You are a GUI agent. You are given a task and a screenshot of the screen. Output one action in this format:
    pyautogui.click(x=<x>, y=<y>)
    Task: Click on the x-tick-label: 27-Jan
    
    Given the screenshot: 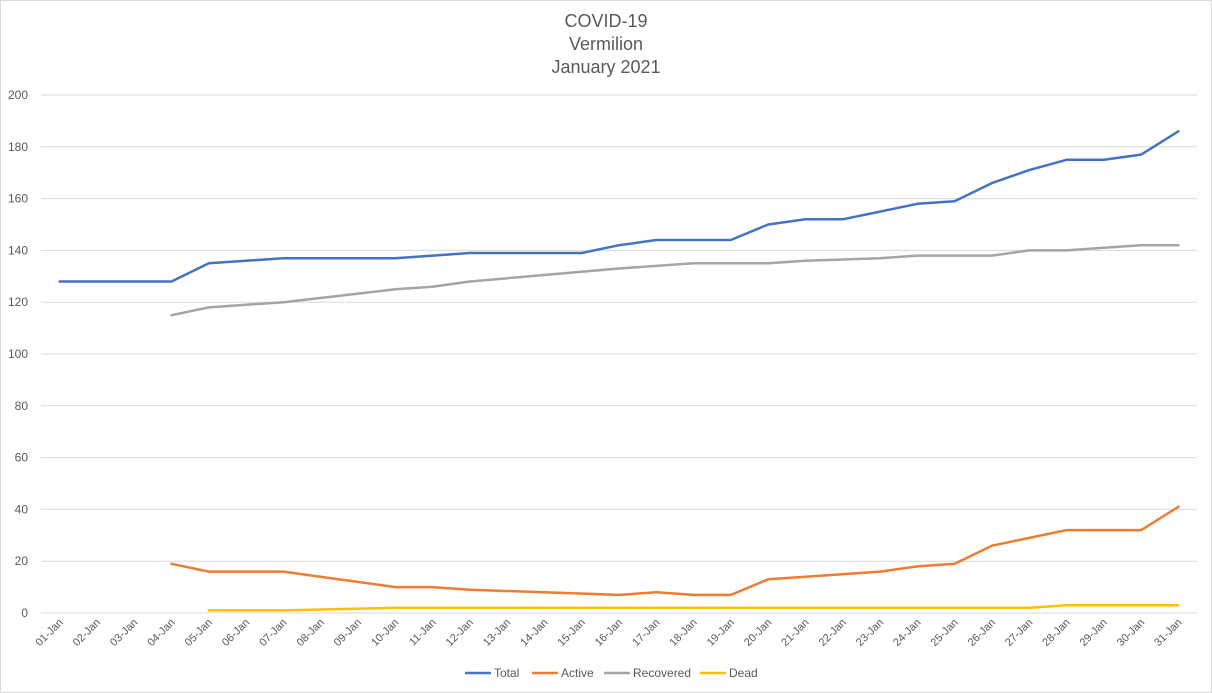 What is the action you would take?
    pyautogui.click(x=1019, y=633)
    